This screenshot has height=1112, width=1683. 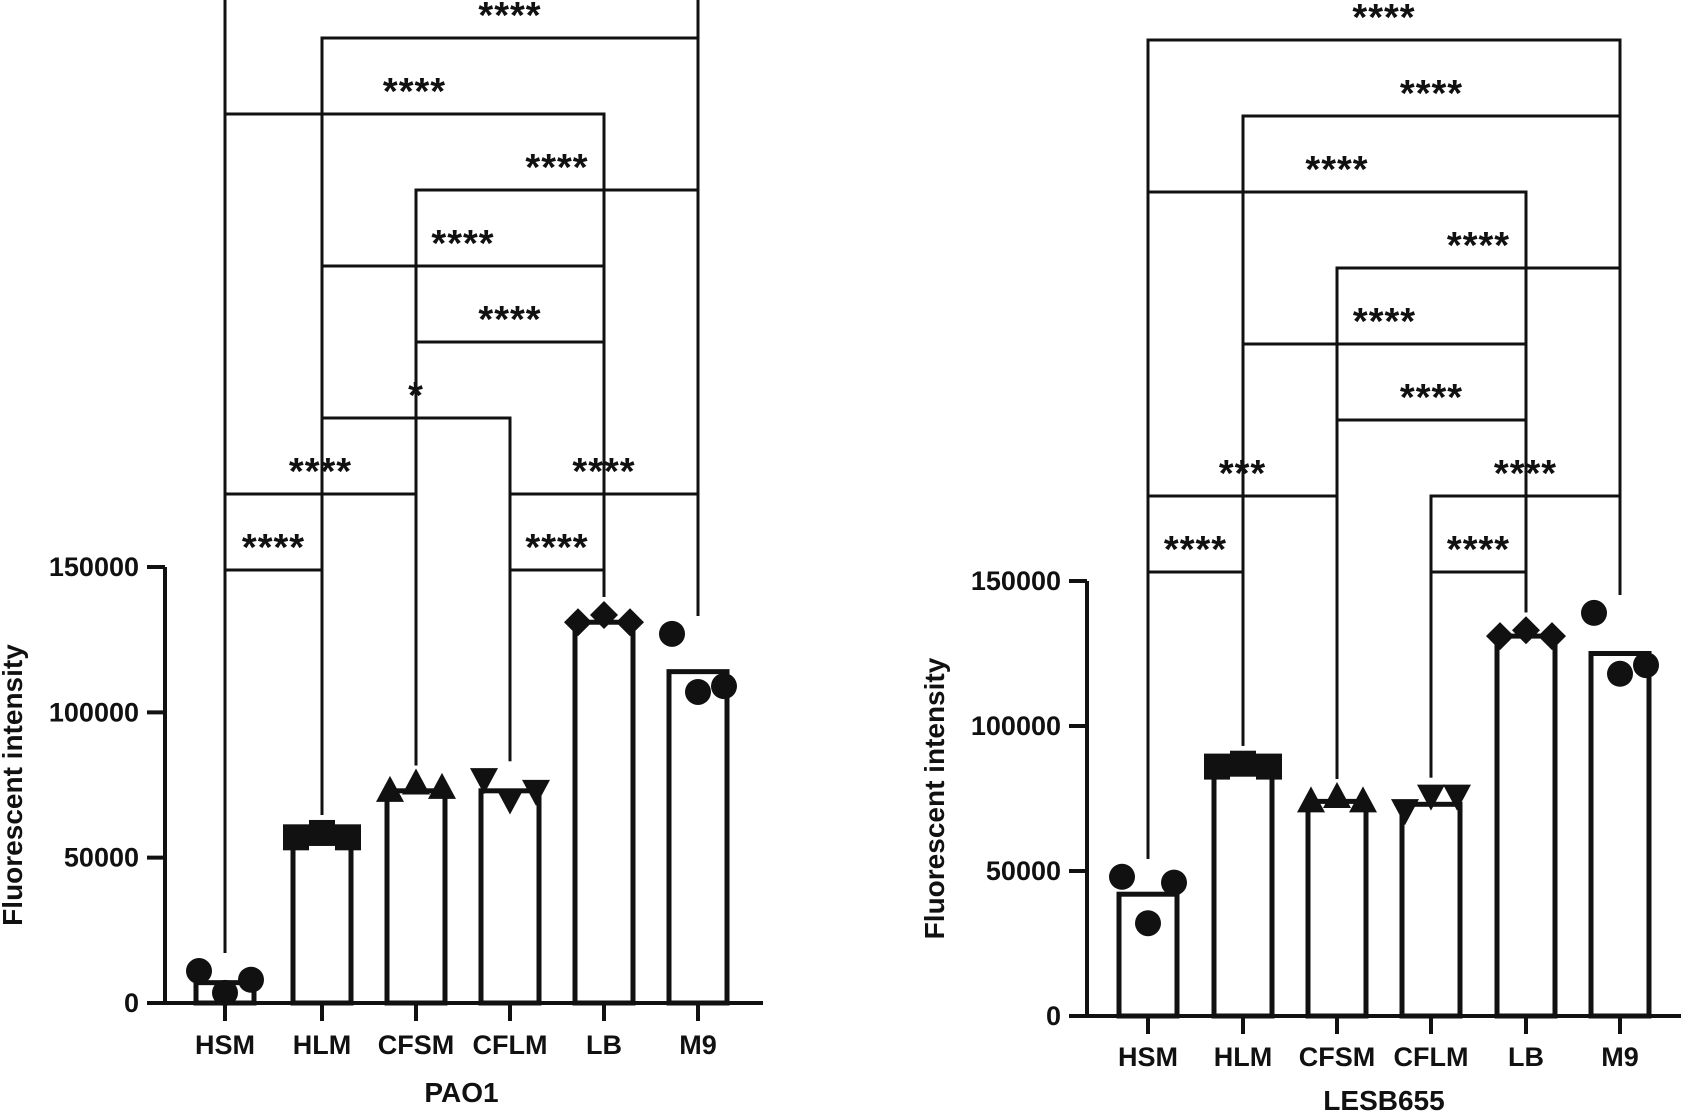 I want to click on x-axis-title: LESB655, so click(x=1383, y=1098).